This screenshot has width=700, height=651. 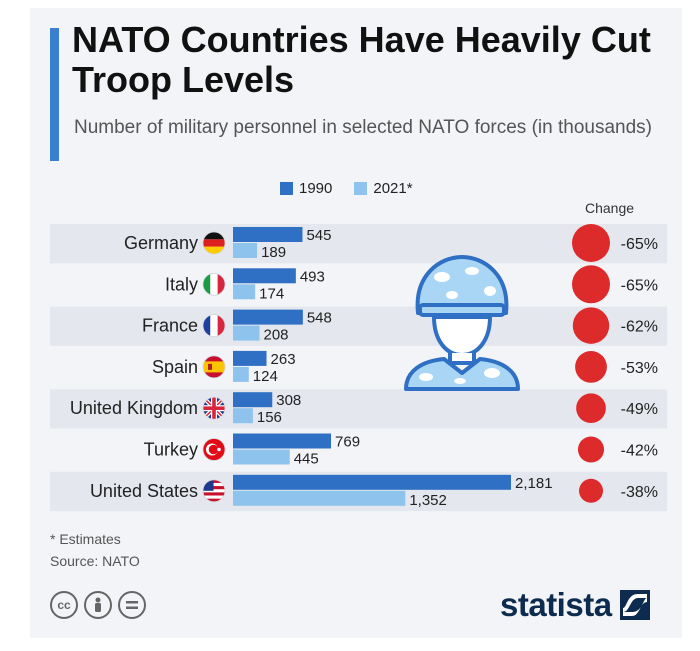 What do you see at coordinates (268, 234) in the screenshot?
I see `bar-1990-germany` at bounding box center [268, 234].